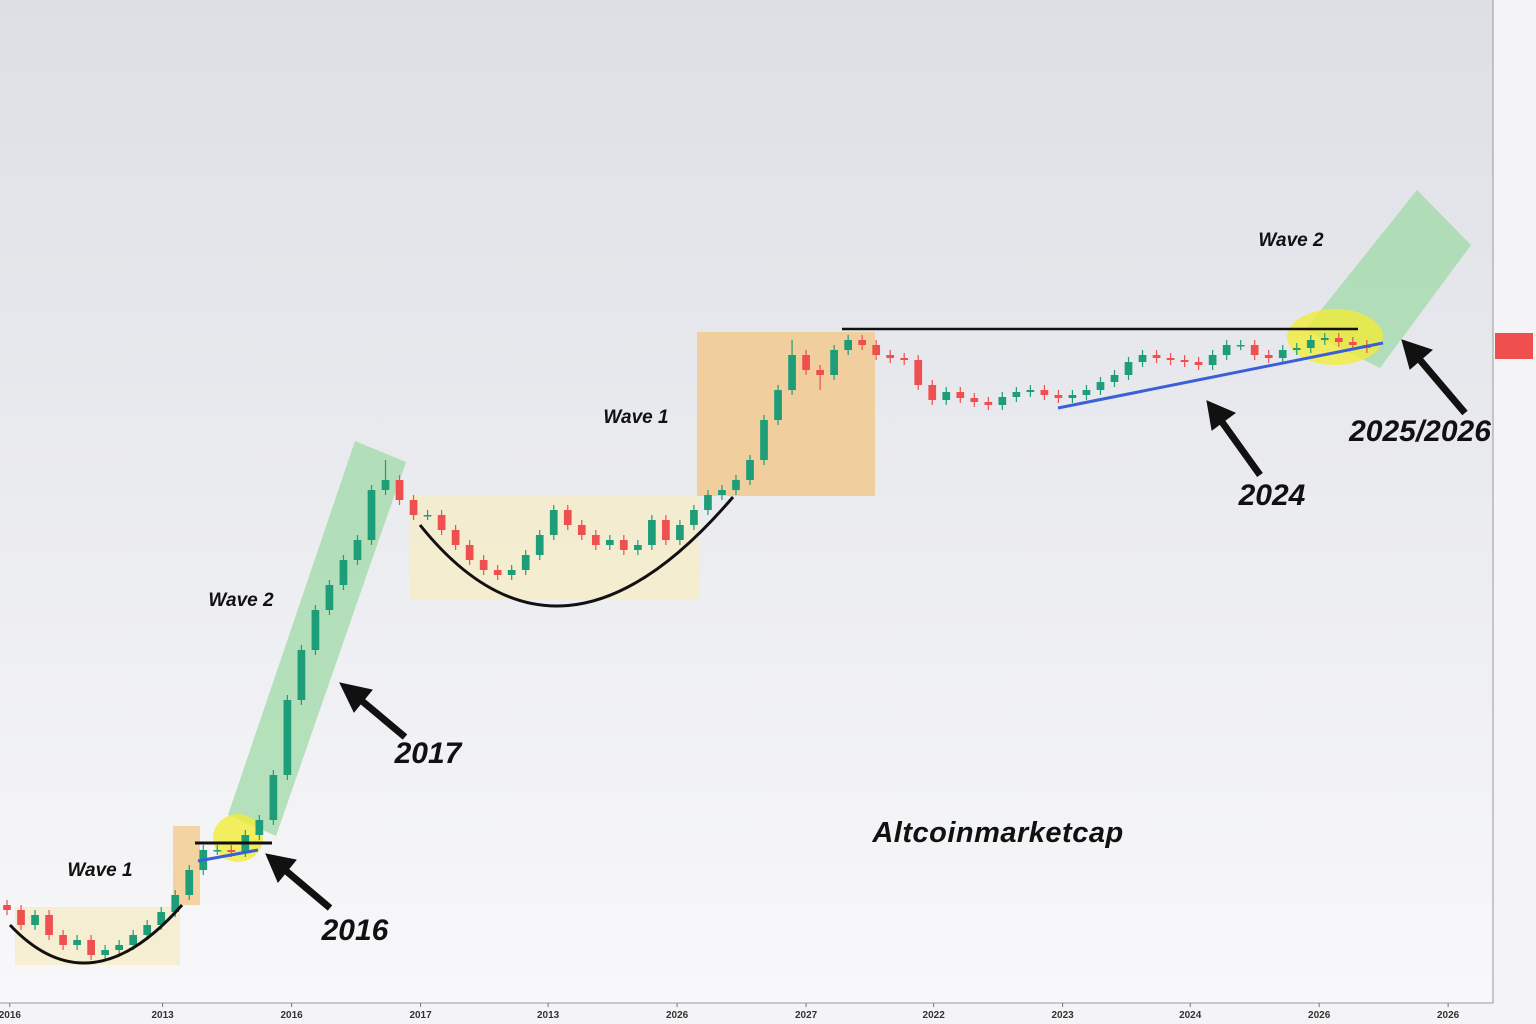 This screenshot has height=1024, width=1536. What do you see at coordinates (97, 936) in the screenshot?
I see `cup-zone` at bounding box center [97, 936].